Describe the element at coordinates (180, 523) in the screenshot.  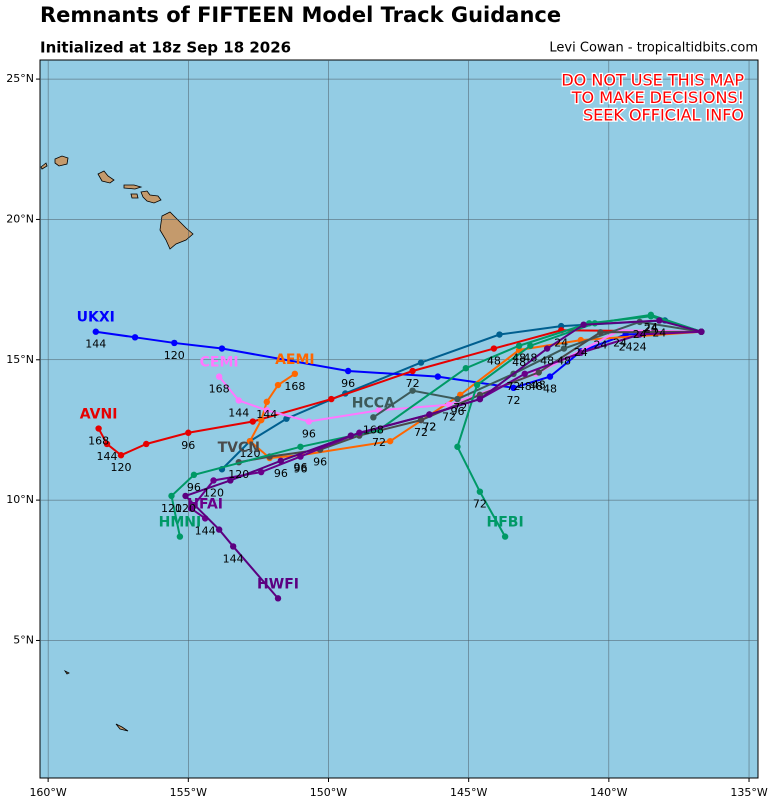
I see `track-name: HMNI` at that location.